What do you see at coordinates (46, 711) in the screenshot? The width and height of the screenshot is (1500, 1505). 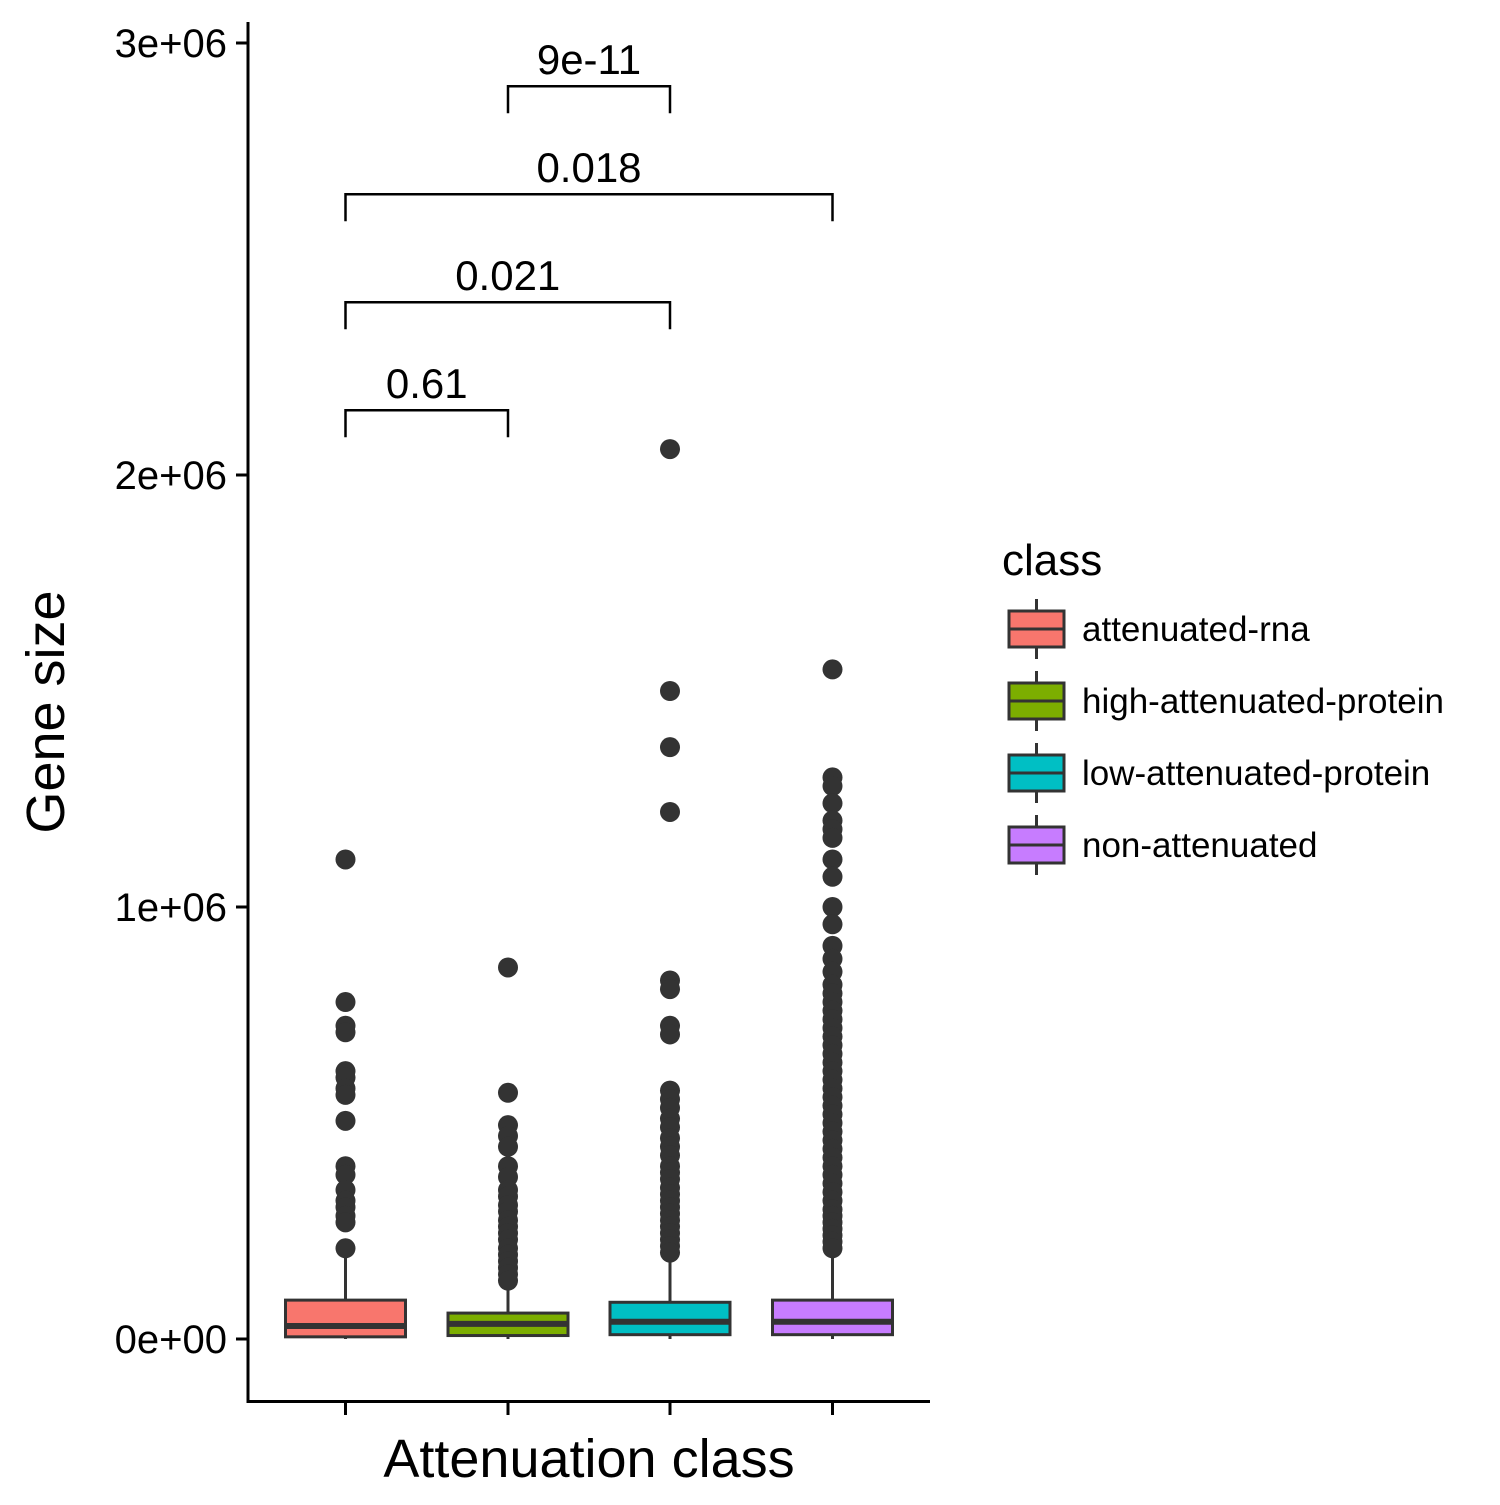 I see `y-axis-title: Gene size` at bounding box center [46, 711].